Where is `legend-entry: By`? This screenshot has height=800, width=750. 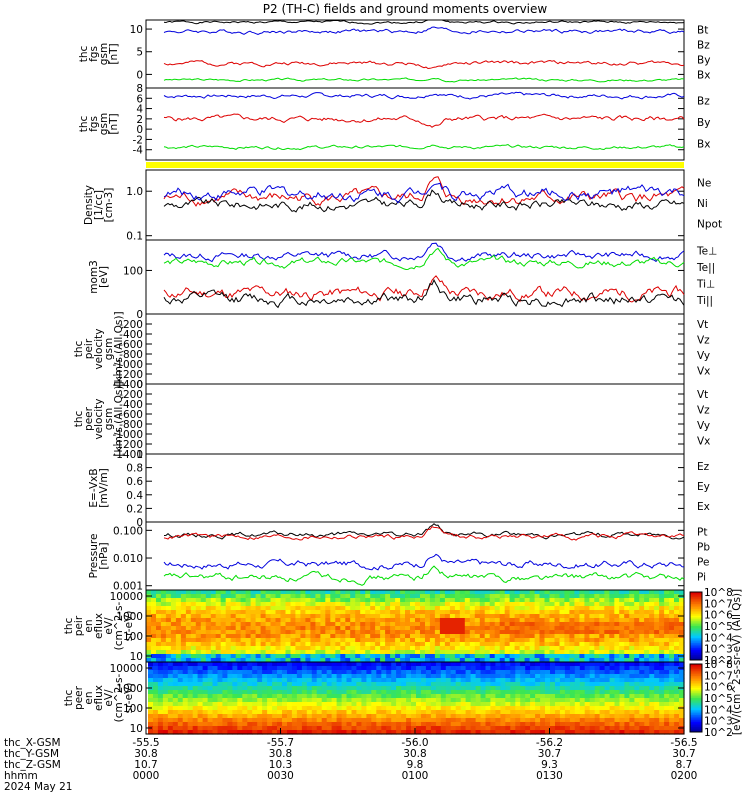 legend-entry: By is located at coordinates (703, 123).